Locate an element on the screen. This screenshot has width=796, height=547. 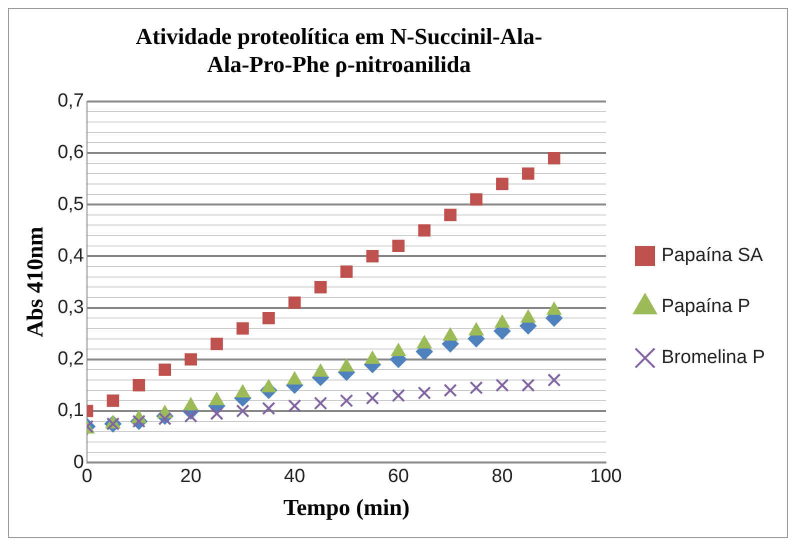
x-axis-title: Tempo (min) is located at coordinates (346, 507).